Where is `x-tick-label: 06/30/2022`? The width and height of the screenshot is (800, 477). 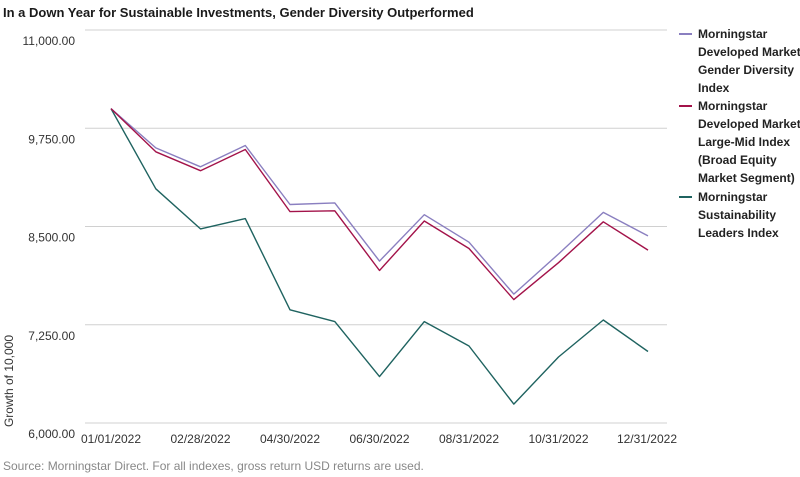
x-tick-label: 06/30/2022 is located at coordinates (379, 439).